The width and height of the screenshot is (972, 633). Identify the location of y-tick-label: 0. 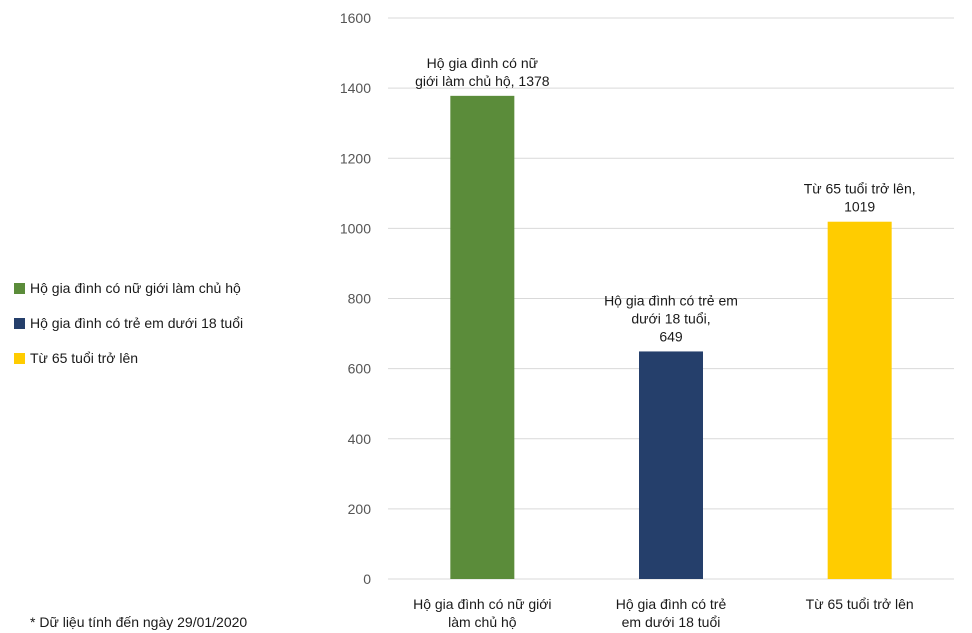
(367, 579).